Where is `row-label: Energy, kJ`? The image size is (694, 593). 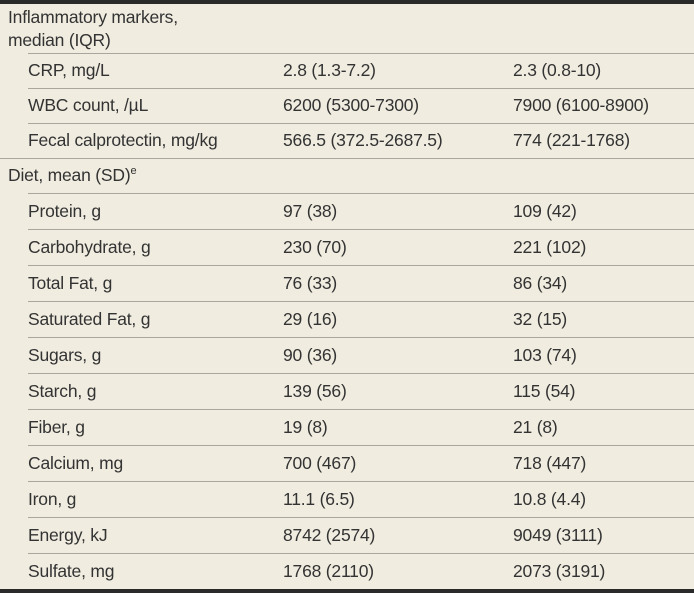 row-label: Energy, kJ is located at coordinates (68, 534).